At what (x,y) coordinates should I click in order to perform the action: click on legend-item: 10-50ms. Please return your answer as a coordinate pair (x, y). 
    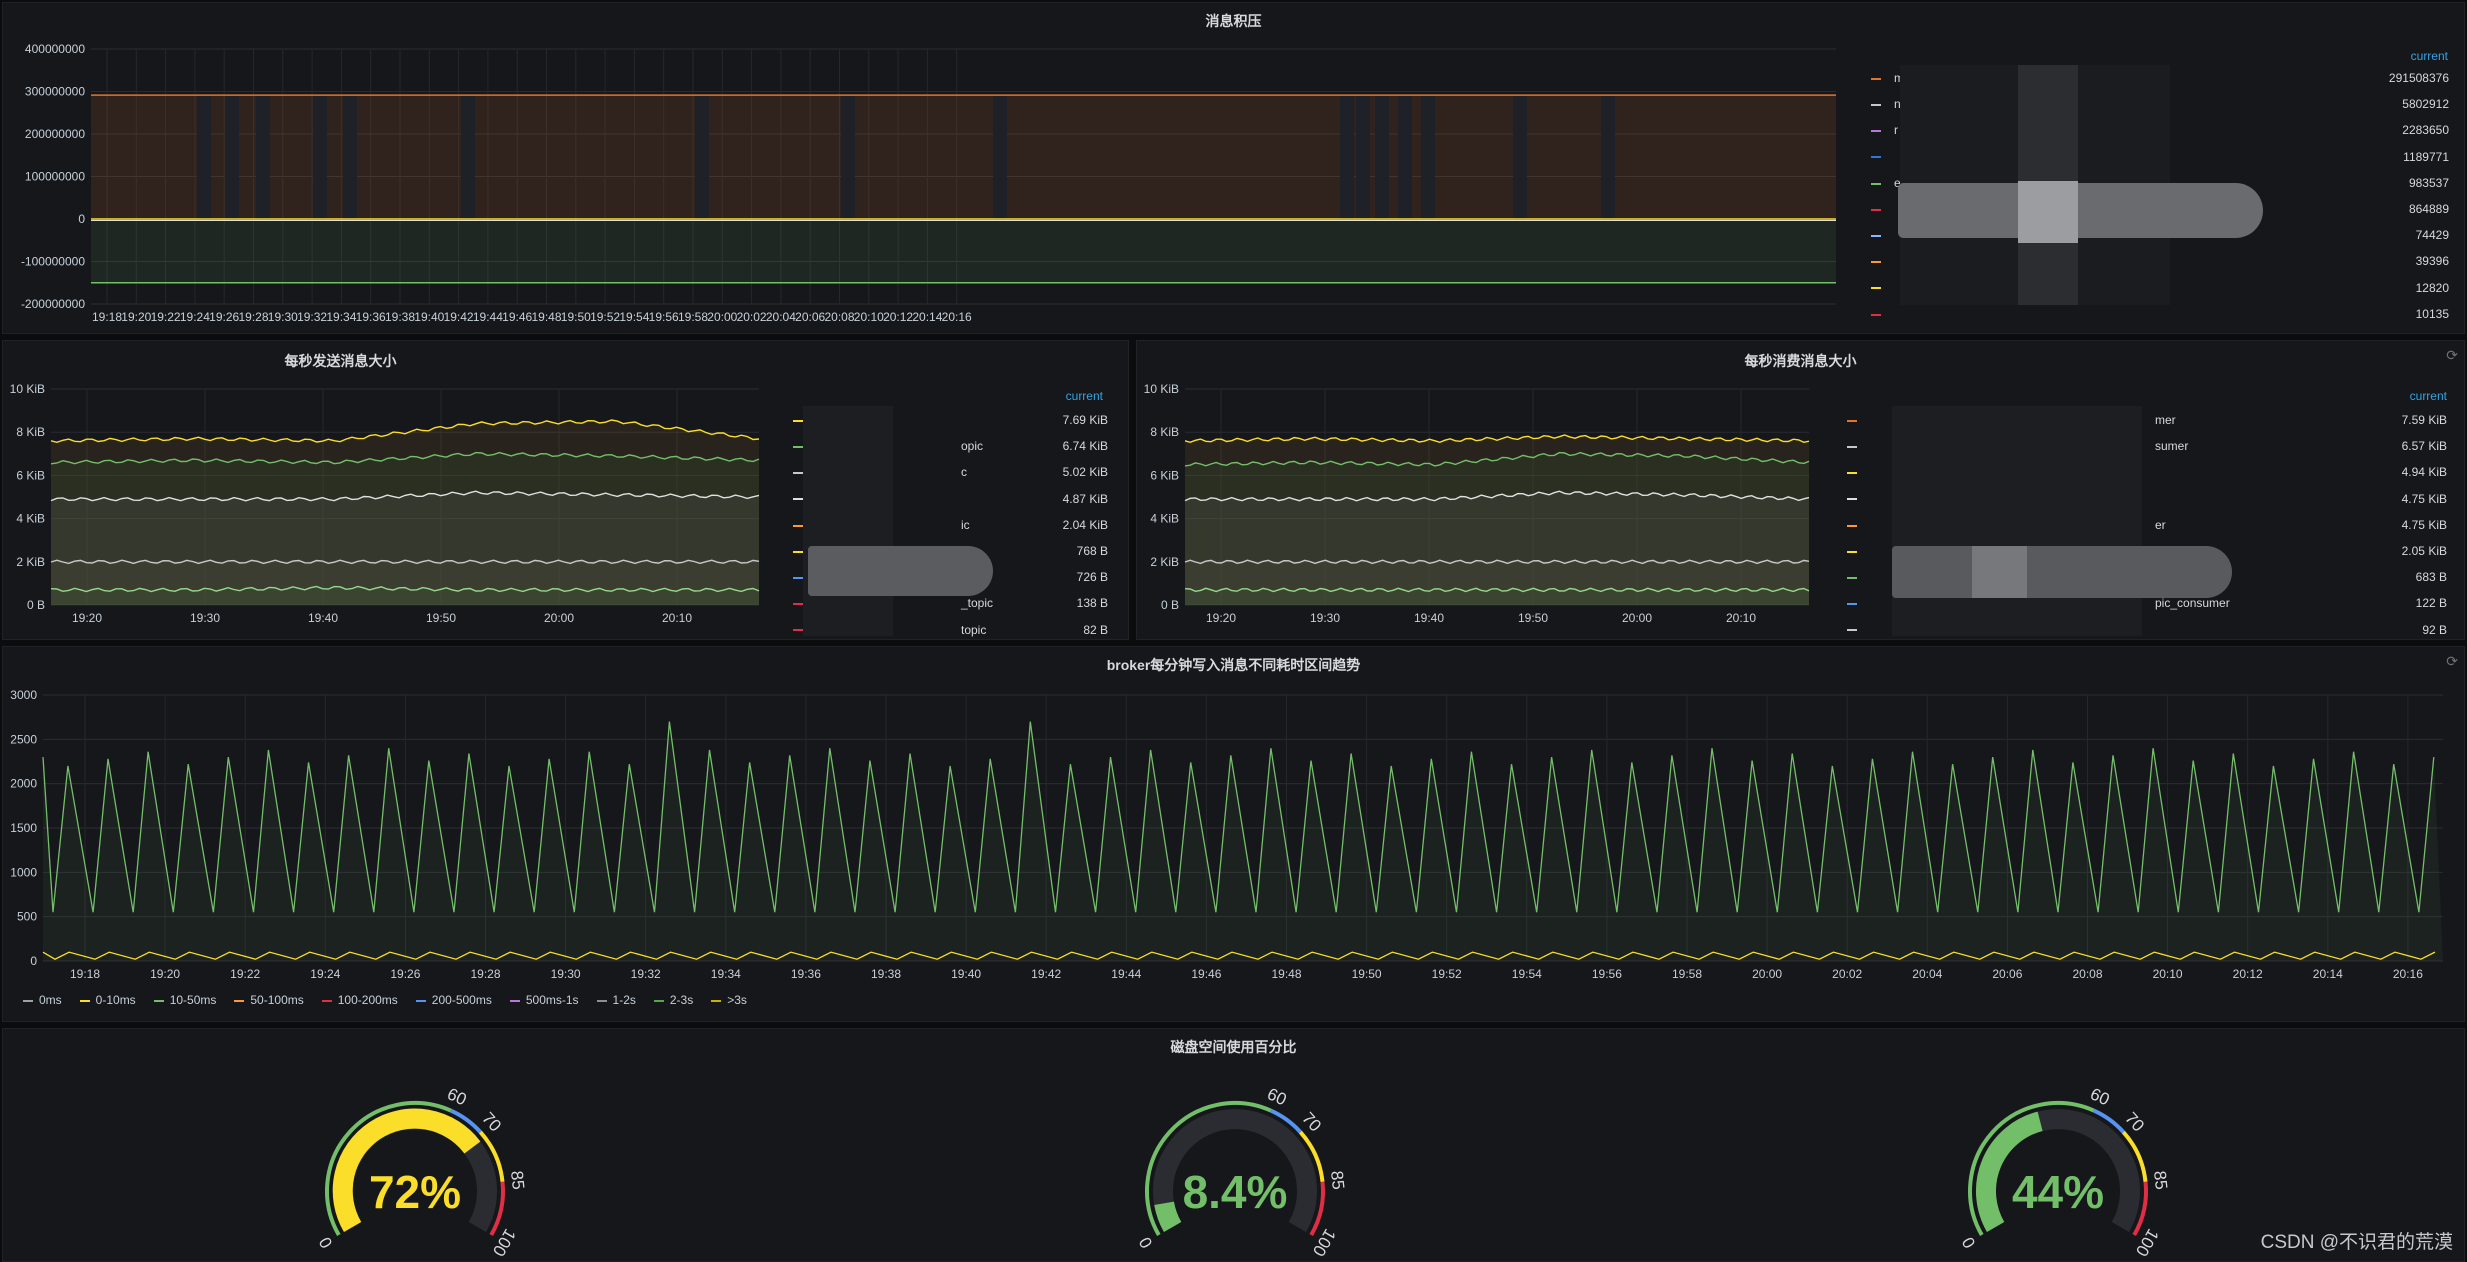
    Looking at the image, I should click on (185, 1000).